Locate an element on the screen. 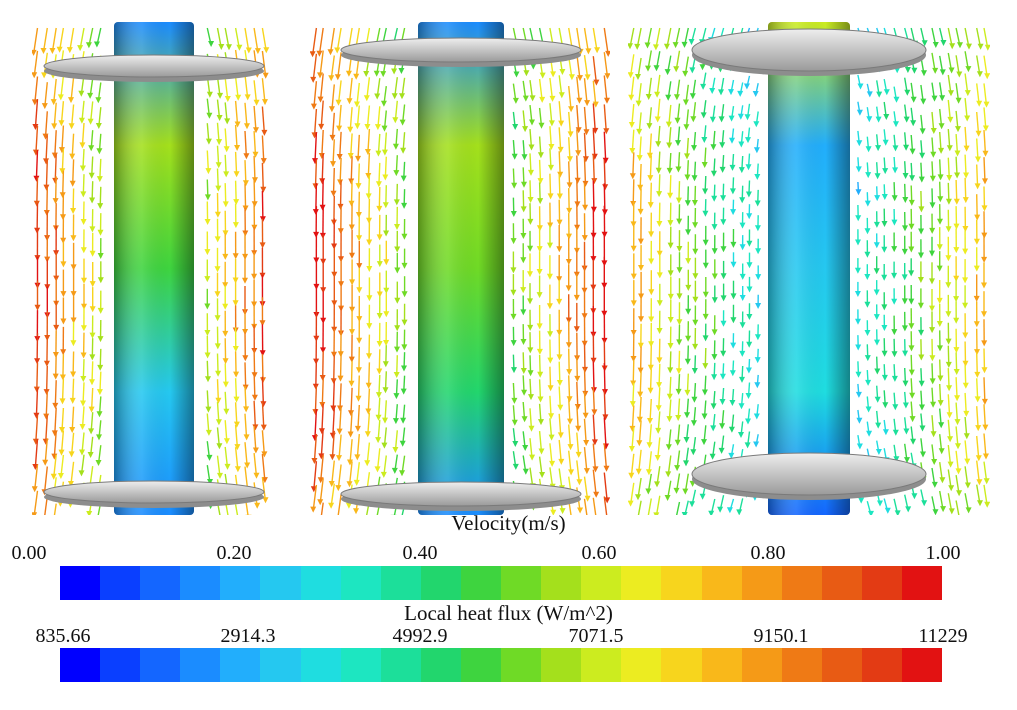 This screenshot has width=1017, height=710. velocity-tick: 0.00 is located at coordinates (29, 553).